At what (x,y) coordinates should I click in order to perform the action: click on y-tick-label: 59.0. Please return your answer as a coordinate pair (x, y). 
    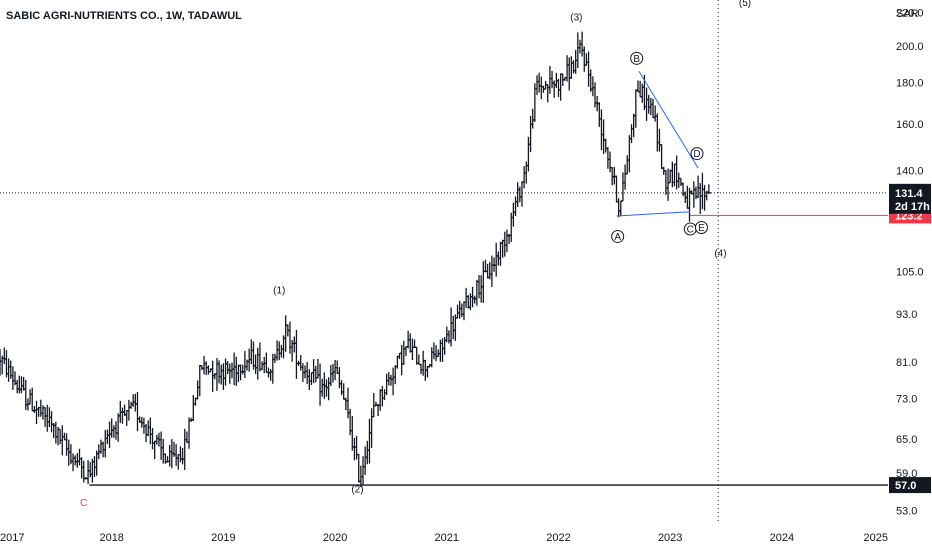
    Looking at the image, I should click on (906, 474).